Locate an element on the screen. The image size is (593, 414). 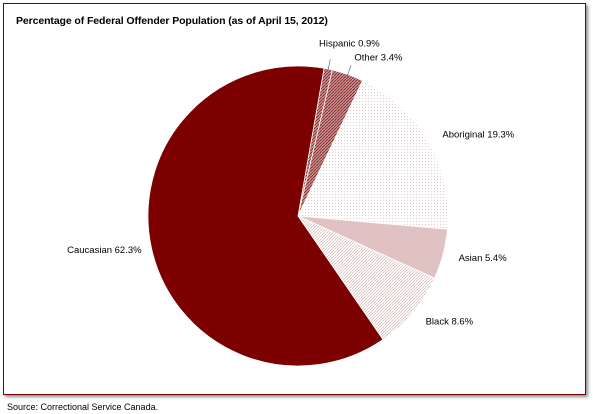
leader-line-other is located at coordinates (349, 70).